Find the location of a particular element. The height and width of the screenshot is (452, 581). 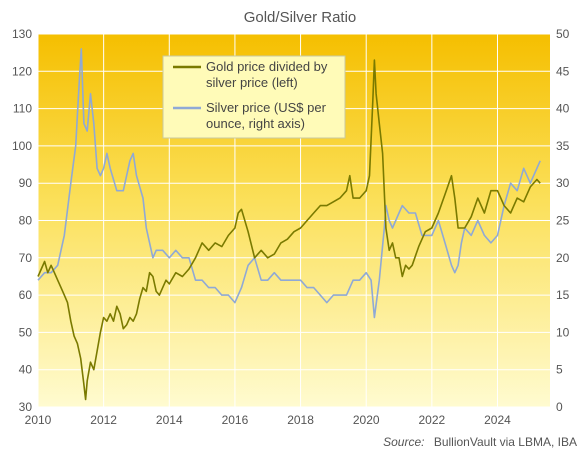

right-tick-label: 25 is located at coordinates (563, 221).